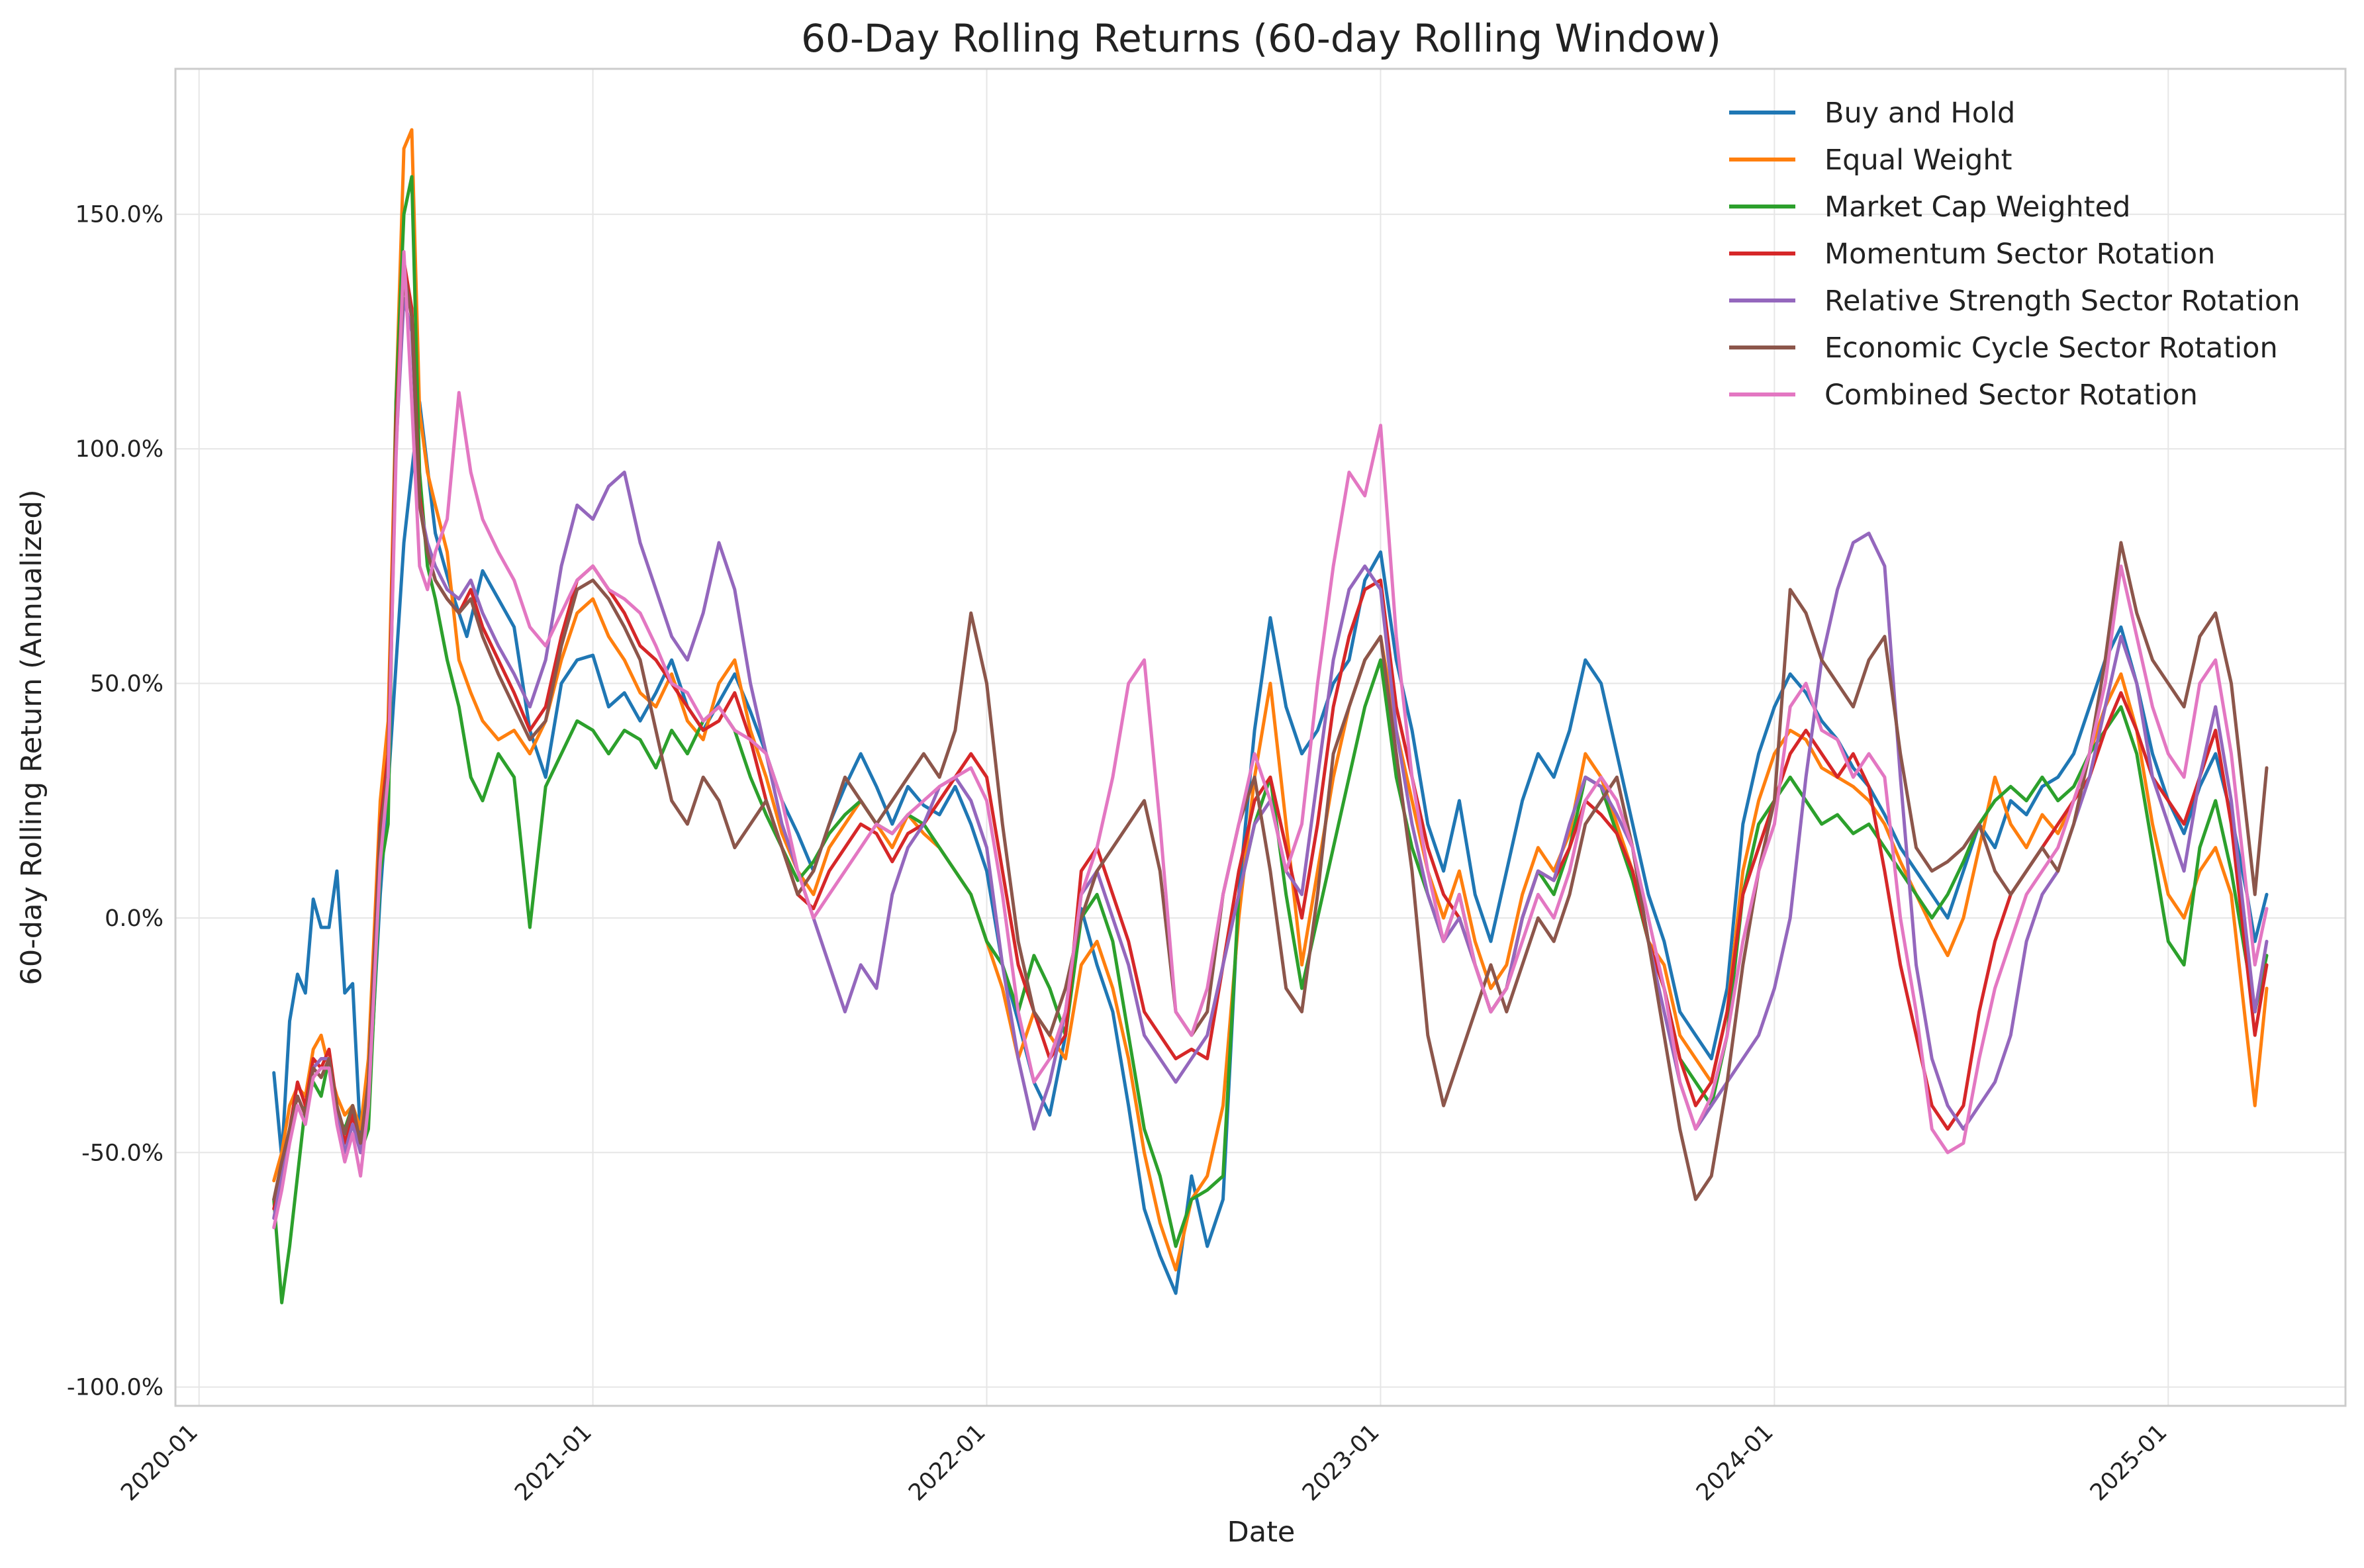 The width and height of the screenshot is (2364, 1568). Describe the element at coordinates (2129, 1462) in the screenshot. I see `x-tick-label: 2025-01` at that location.